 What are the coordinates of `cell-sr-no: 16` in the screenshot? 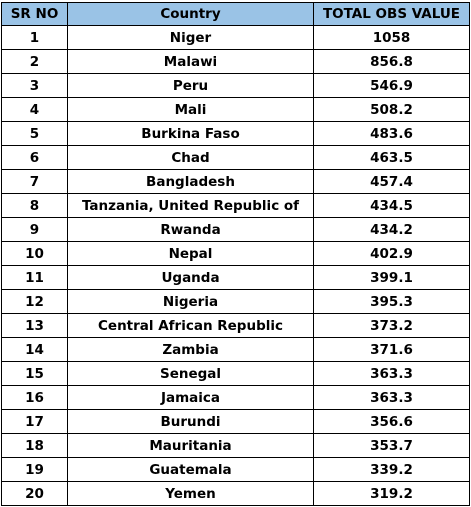 It's located at (34, 397).